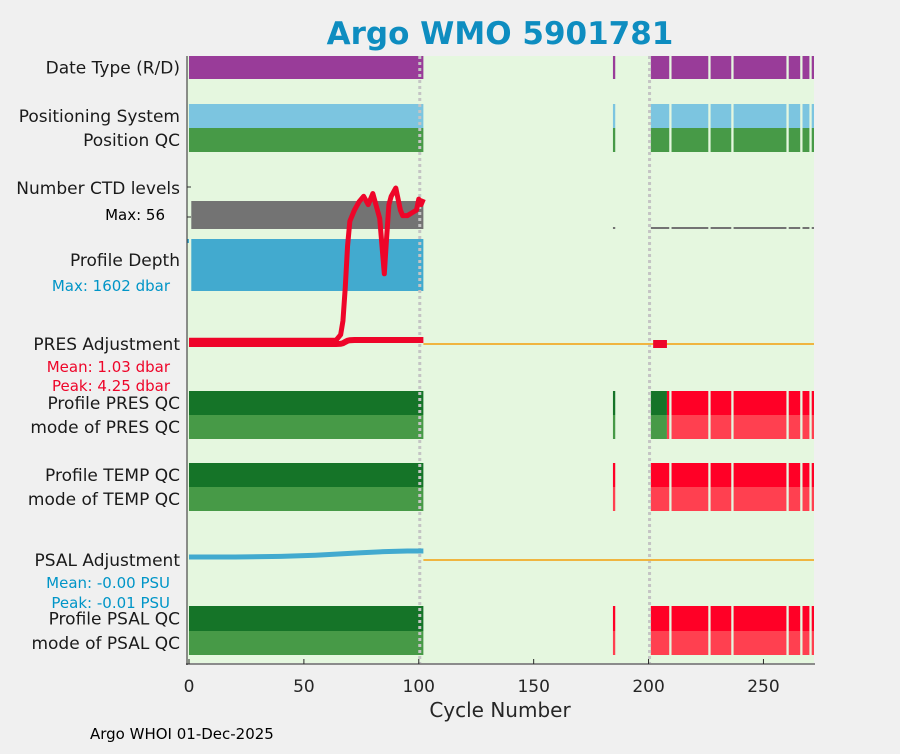 The height and width of the screenshot is (754, 900). Describe the element at coordinates (110, 603) in the screenshot. I see `psal-adjustment-peak: Peak: -0.01 PSU` at that location.